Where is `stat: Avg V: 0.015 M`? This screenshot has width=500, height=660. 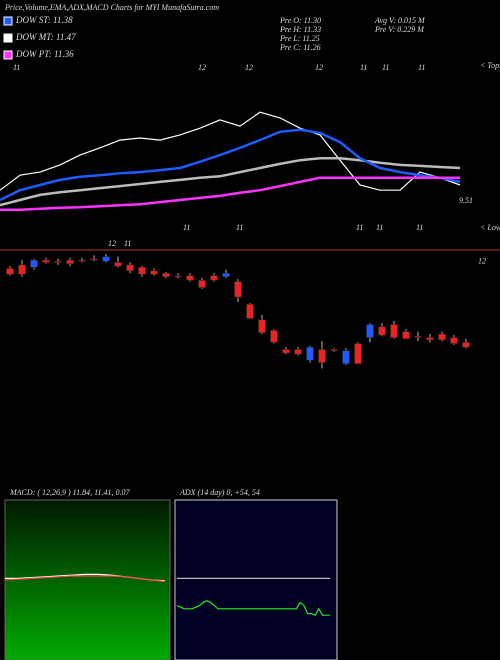
stat: Avg V: 0.015 M is located at coordinates (400, 20).